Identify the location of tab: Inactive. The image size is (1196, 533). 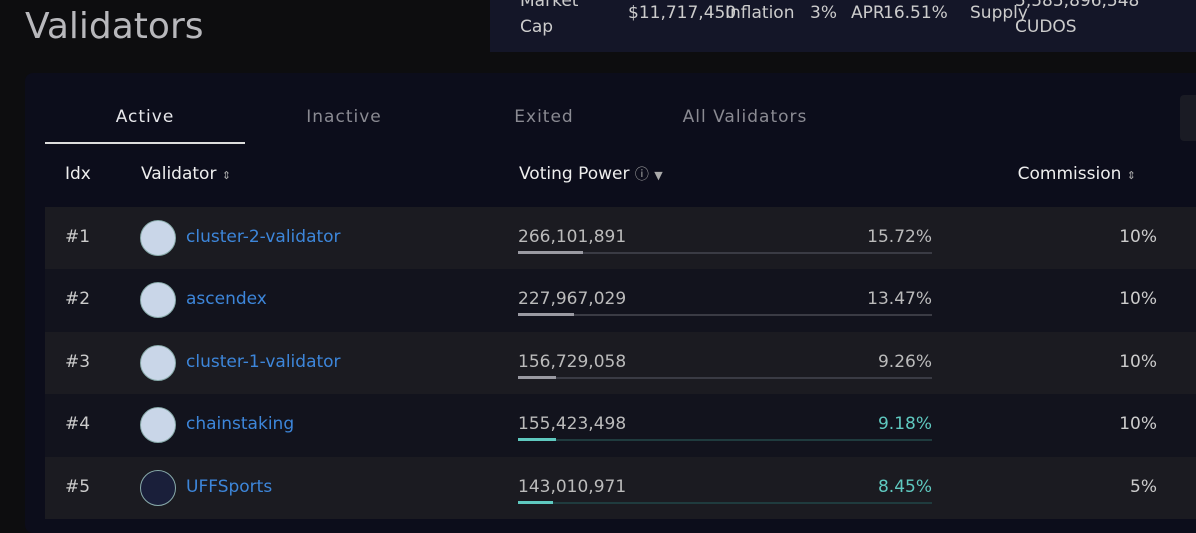
(344, 117).